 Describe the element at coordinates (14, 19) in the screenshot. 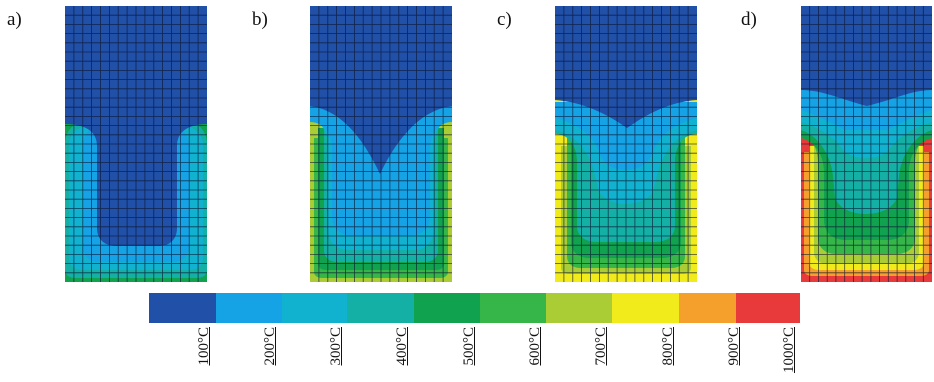

I see `panel-label-a: a)` at that location.